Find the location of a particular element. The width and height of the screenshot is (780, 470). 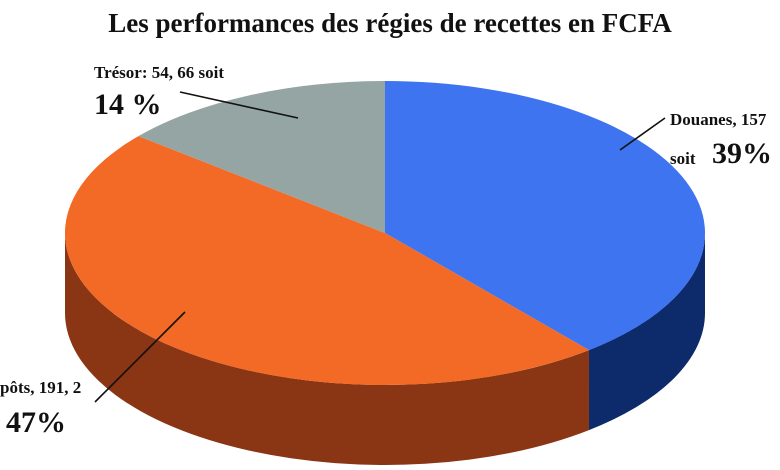

label-tresor-text: Trésor: 54, 66 soit is located at coordinates (159, 72).